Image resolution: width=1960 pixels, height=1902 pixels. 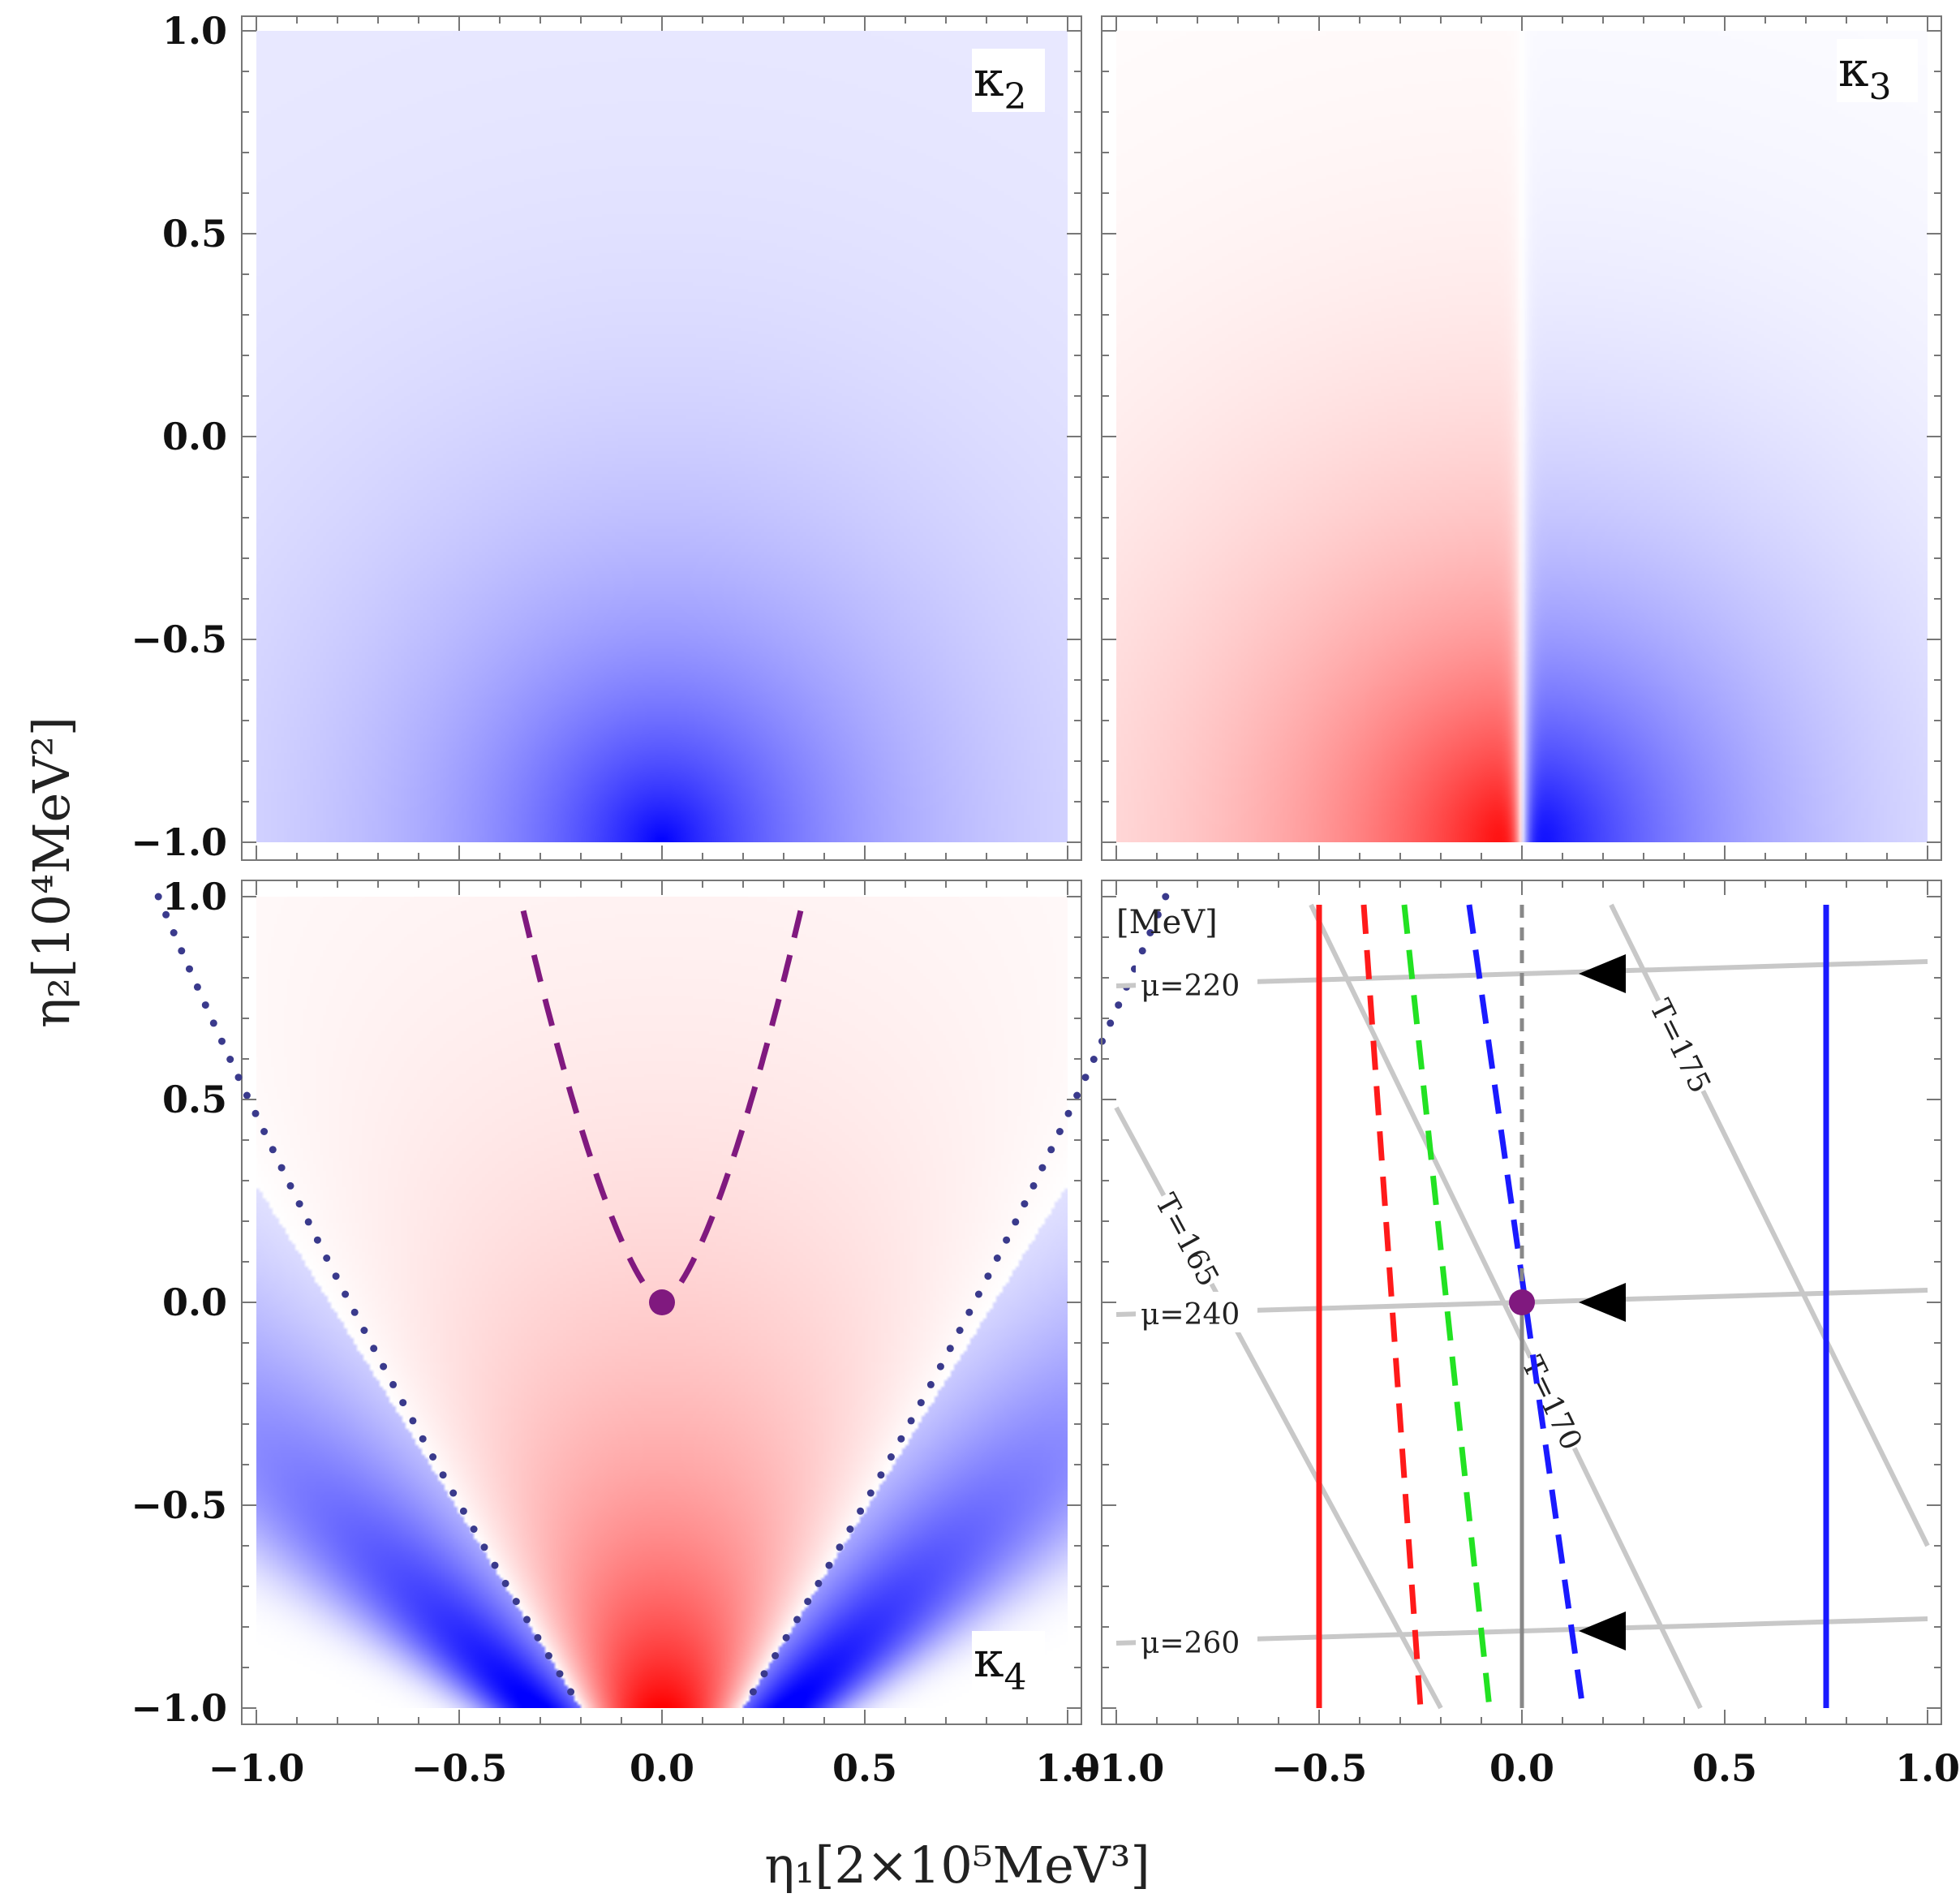 I want to click on kappa3-label: κ3, so click(x=1865, y=75).